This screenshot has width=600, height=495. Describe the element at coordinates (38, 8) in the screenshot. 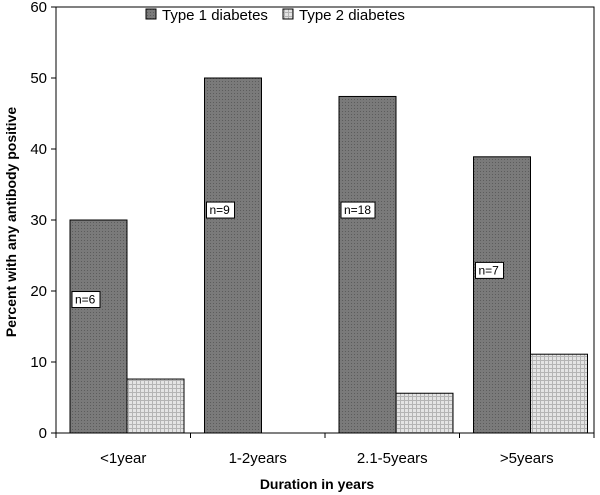

I see `y-tick-label: 60` at that location.